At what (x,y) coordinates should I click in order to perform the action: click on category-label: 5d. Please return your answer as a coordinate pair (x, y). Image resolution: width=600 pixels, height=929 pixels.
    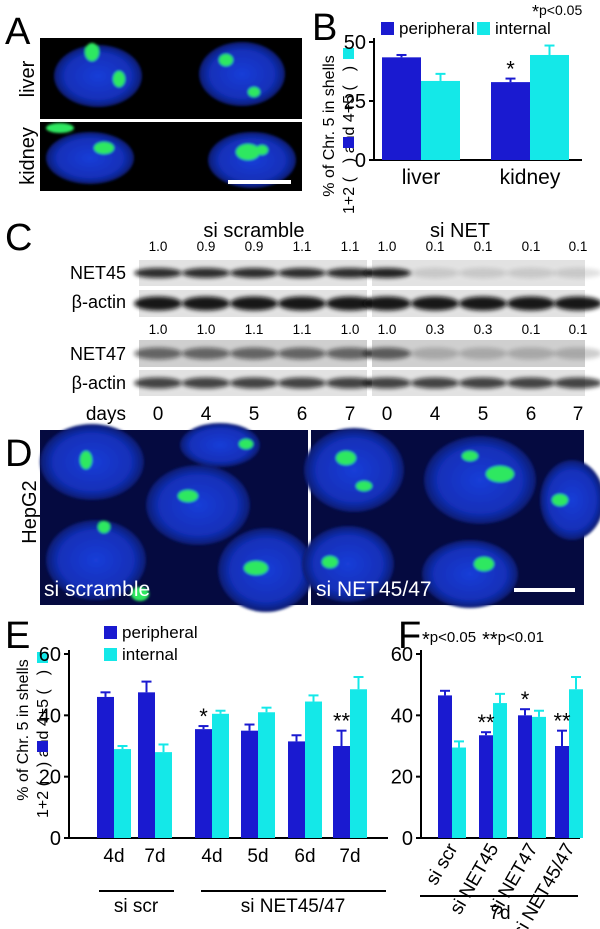
    Looking at the image, I should click on (257, 856).